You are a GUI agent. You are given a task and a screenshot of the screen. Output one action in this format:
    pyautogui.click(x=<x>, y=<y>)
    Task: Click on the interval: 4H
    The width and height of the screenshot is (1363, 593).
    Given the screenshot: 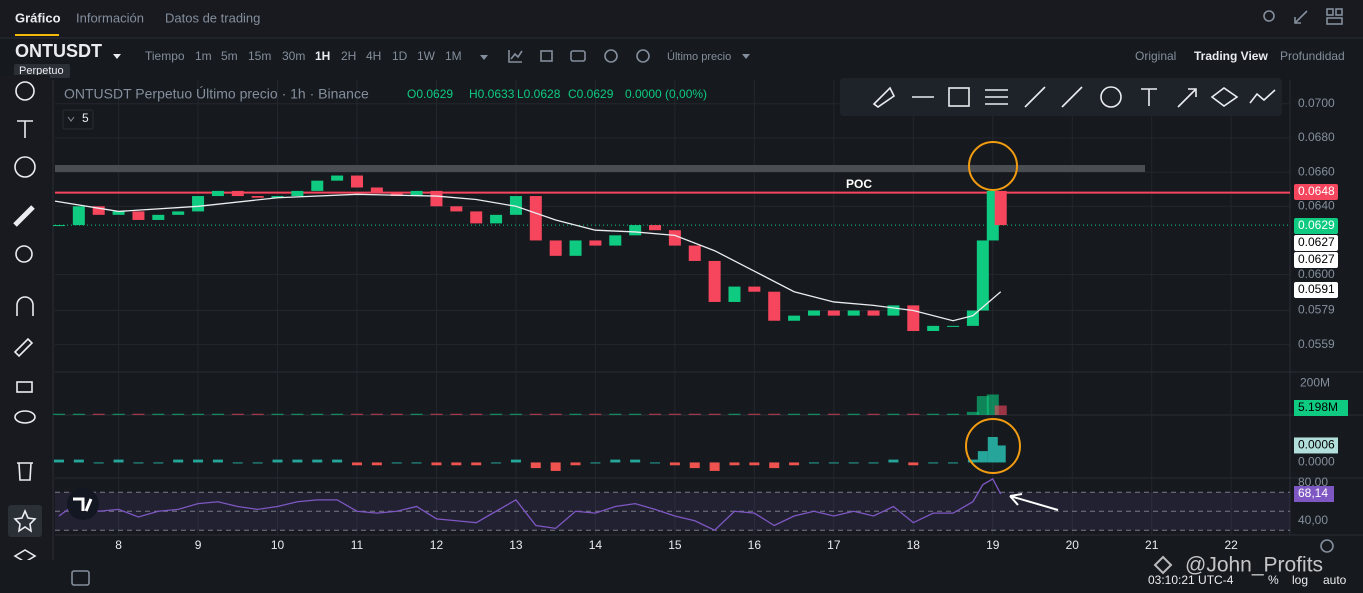 What is the action you would take?
    pyautogui.click(x=373, y=56)
    